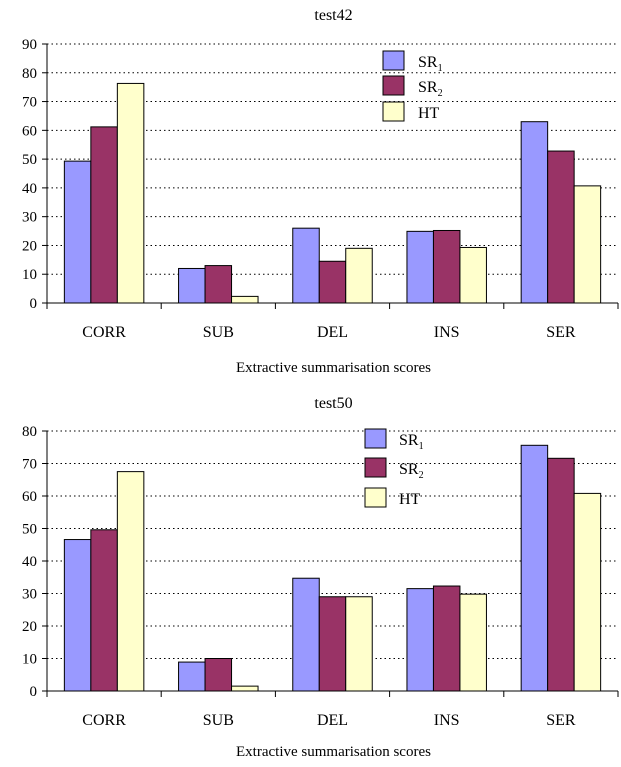 This screenshot has width=621, height=767. Describe the element at coordinates (333, 15) in the screenshot. I see `chart-title: test42` at that location.